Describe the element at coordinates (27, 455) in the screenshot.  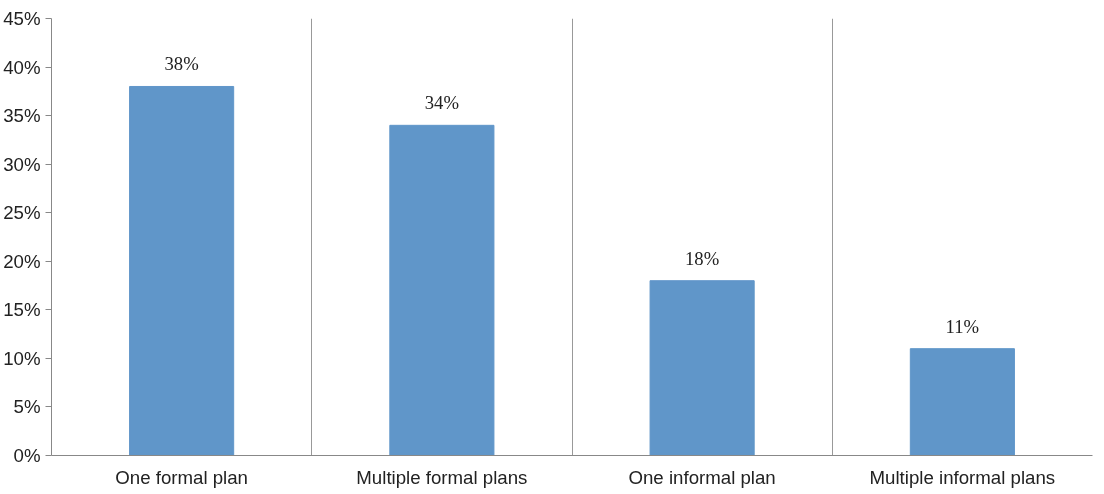
I see `y-tick-label: 0%` at that location.